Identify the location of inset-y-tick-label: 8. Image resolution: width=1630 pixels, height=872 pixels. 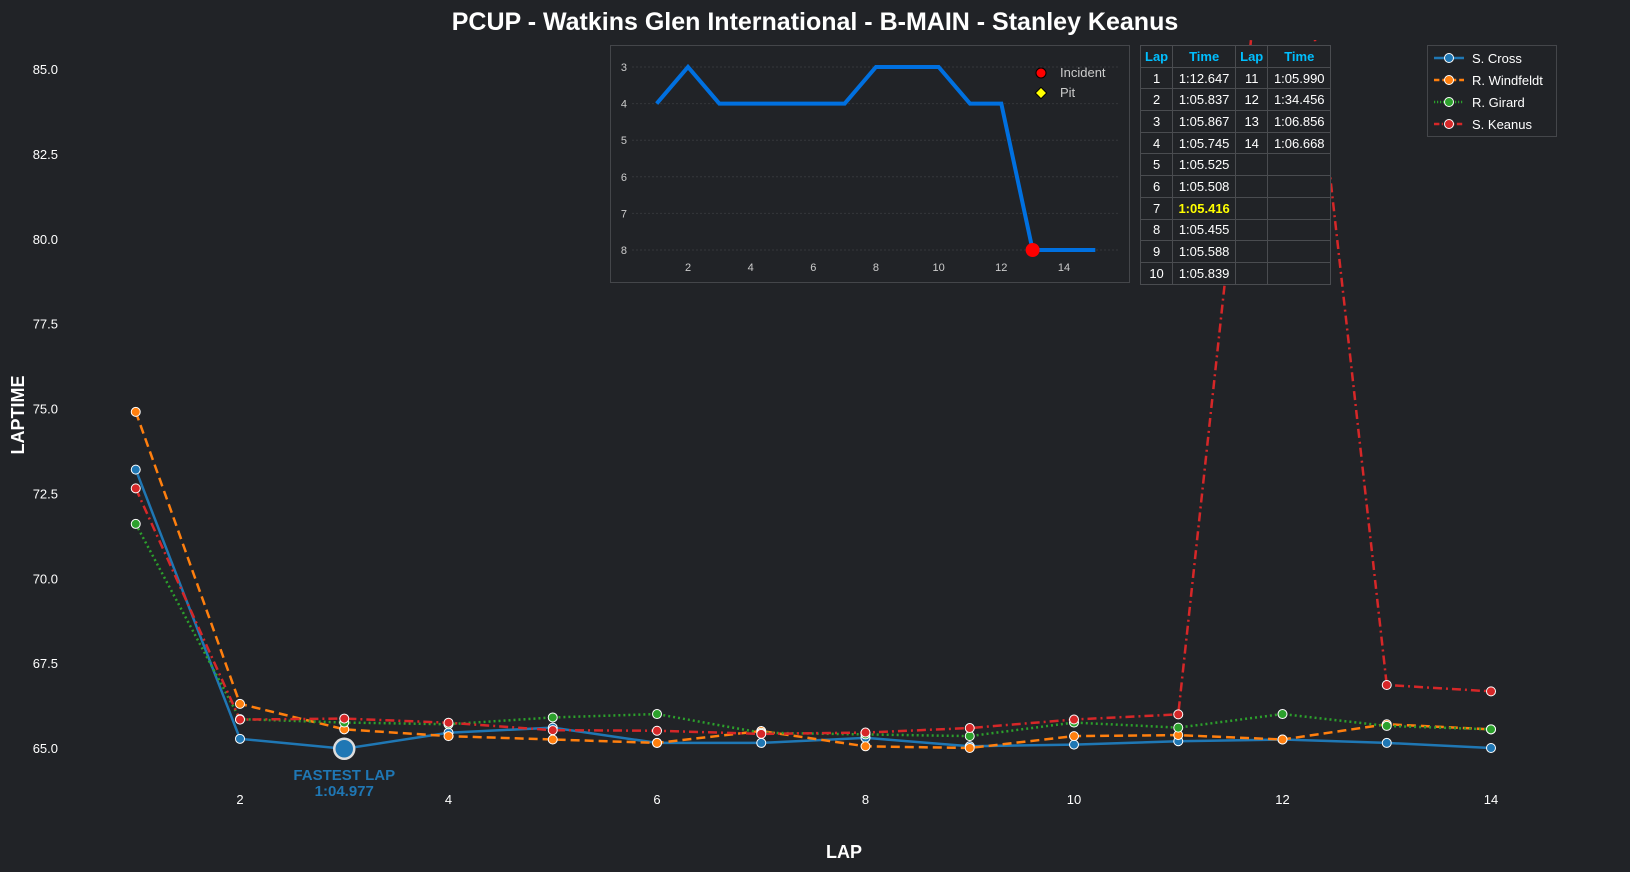
(624, 251).